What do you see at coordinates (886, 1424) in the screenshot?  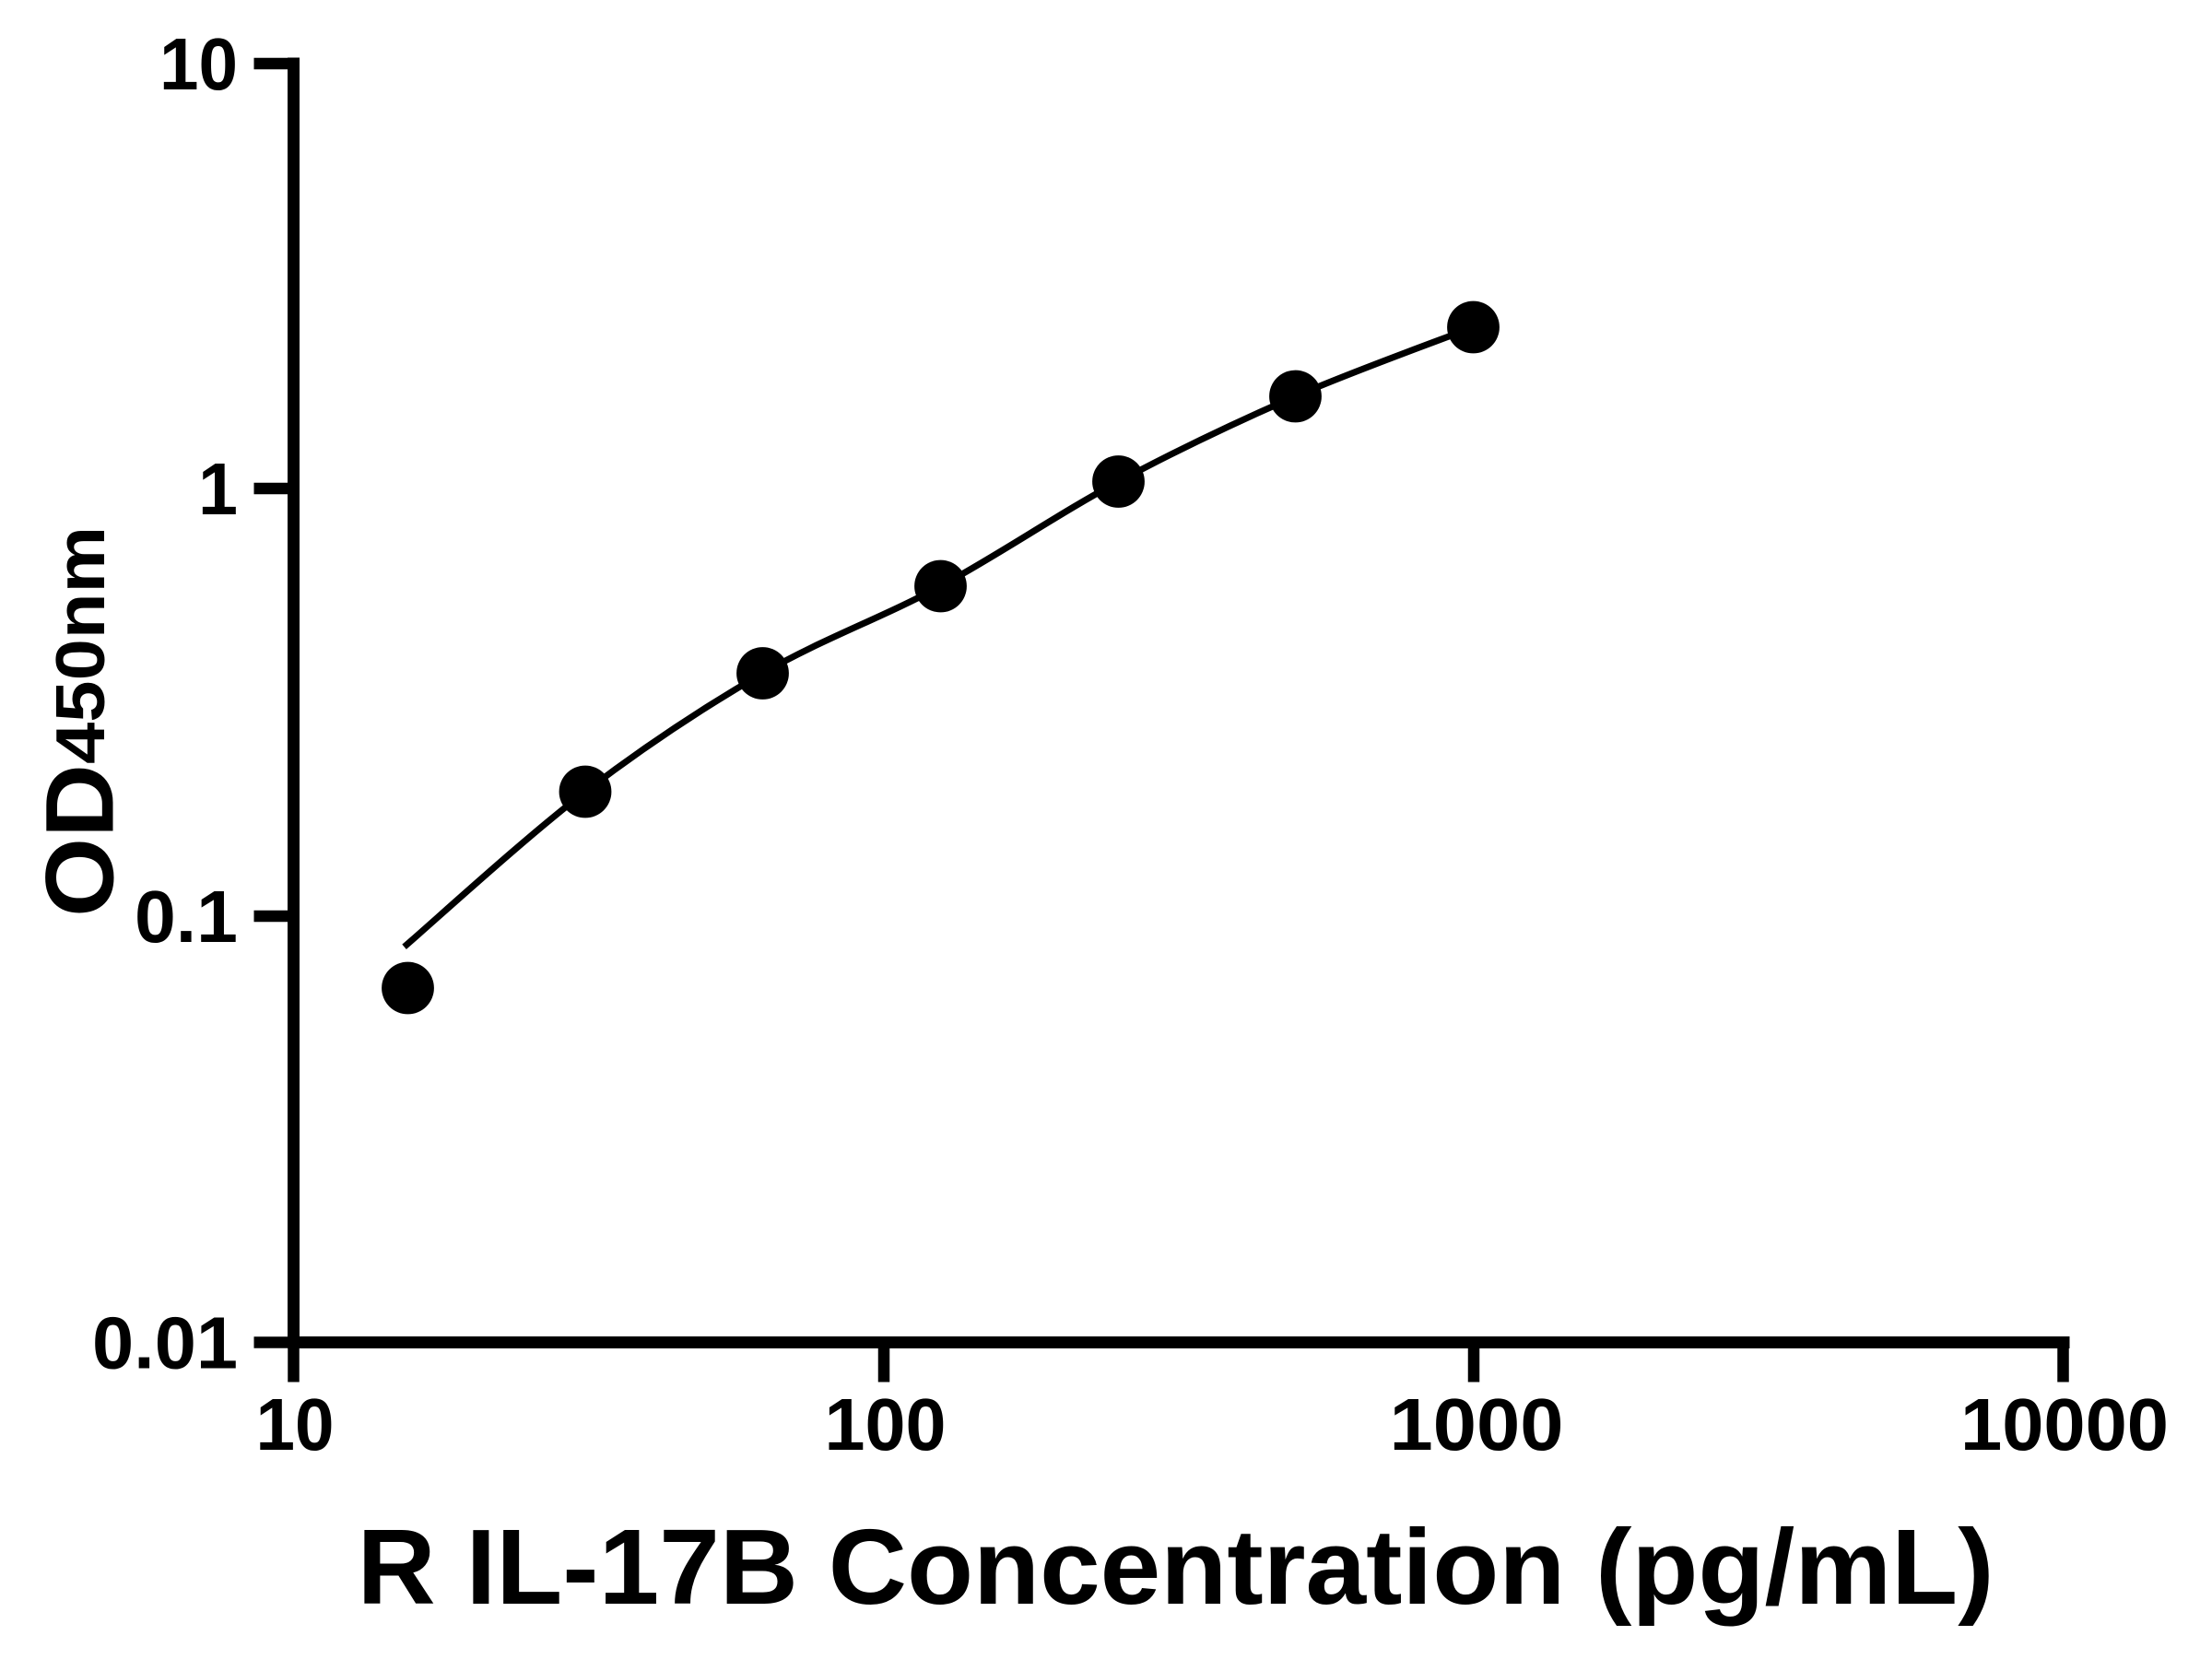 I see `svg-text: 100` at bounding box center [886, 1424].